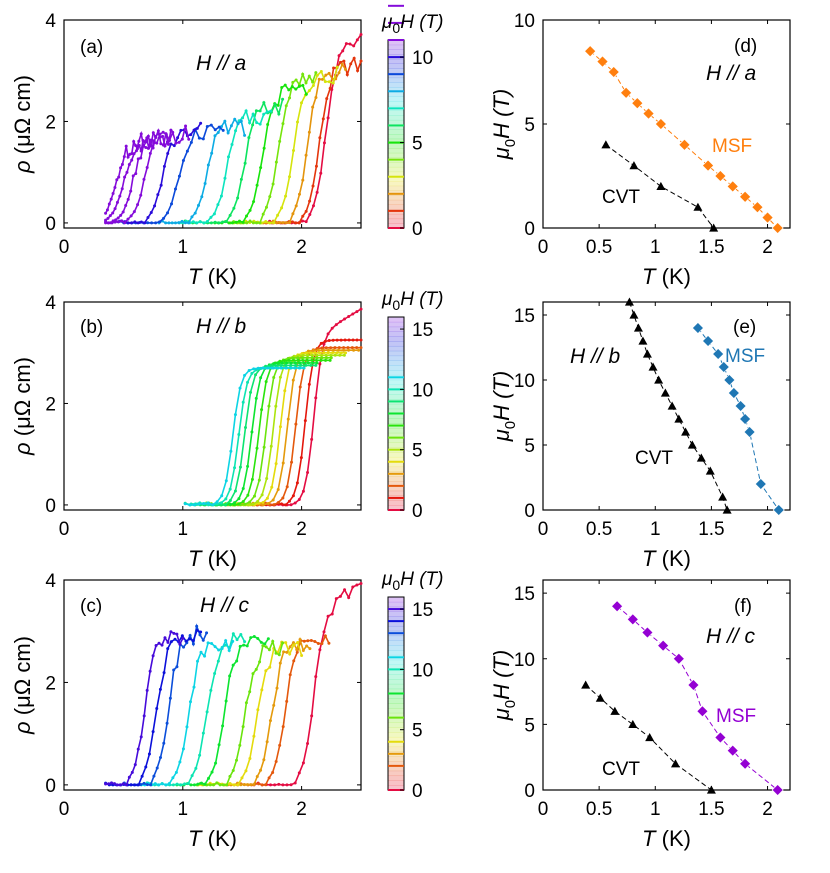  What do you see at coordinates (736, 716) in the screenshot?
I see `series-label: MSF` at bounding box center [736, 716].